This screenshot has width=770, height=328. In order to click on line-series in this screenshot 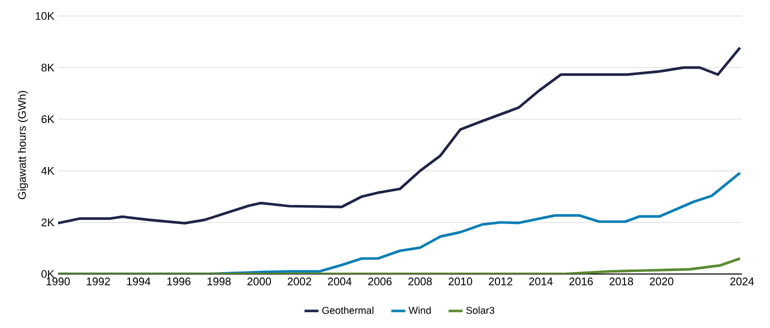, I will do `click(400, 265)`.